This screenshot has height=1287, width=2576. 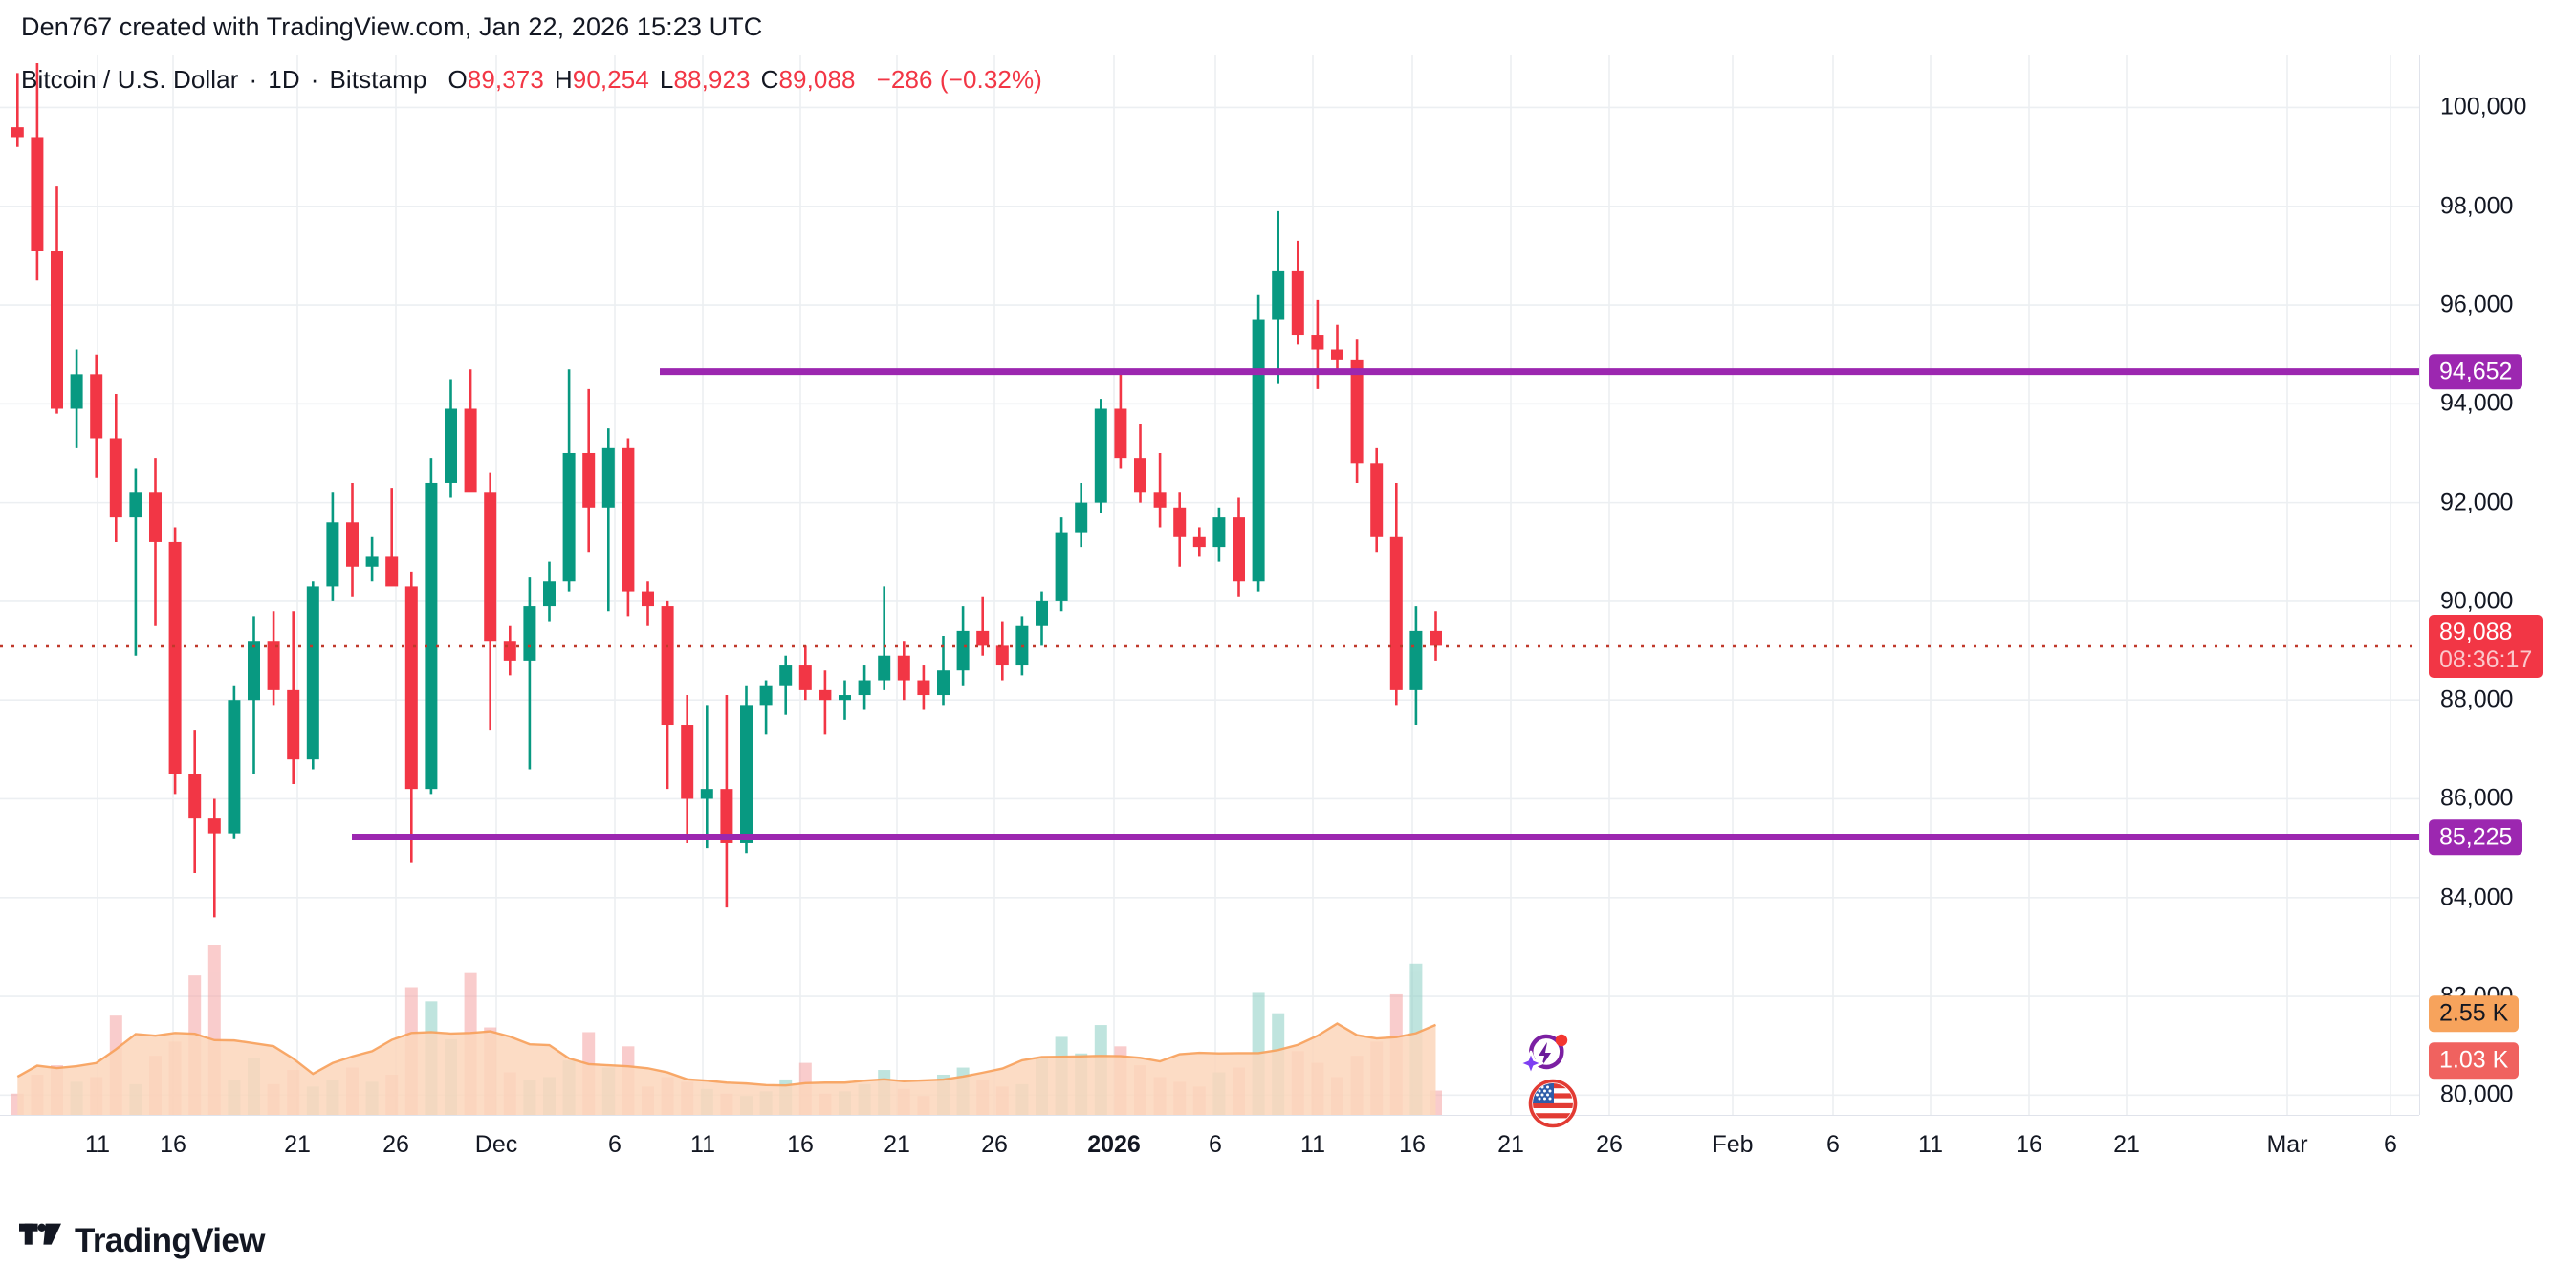 What do you see at coordinates (284, 79) in the screenshot?
I see `legend-interval: 1D` at bounding box center [284, 79].